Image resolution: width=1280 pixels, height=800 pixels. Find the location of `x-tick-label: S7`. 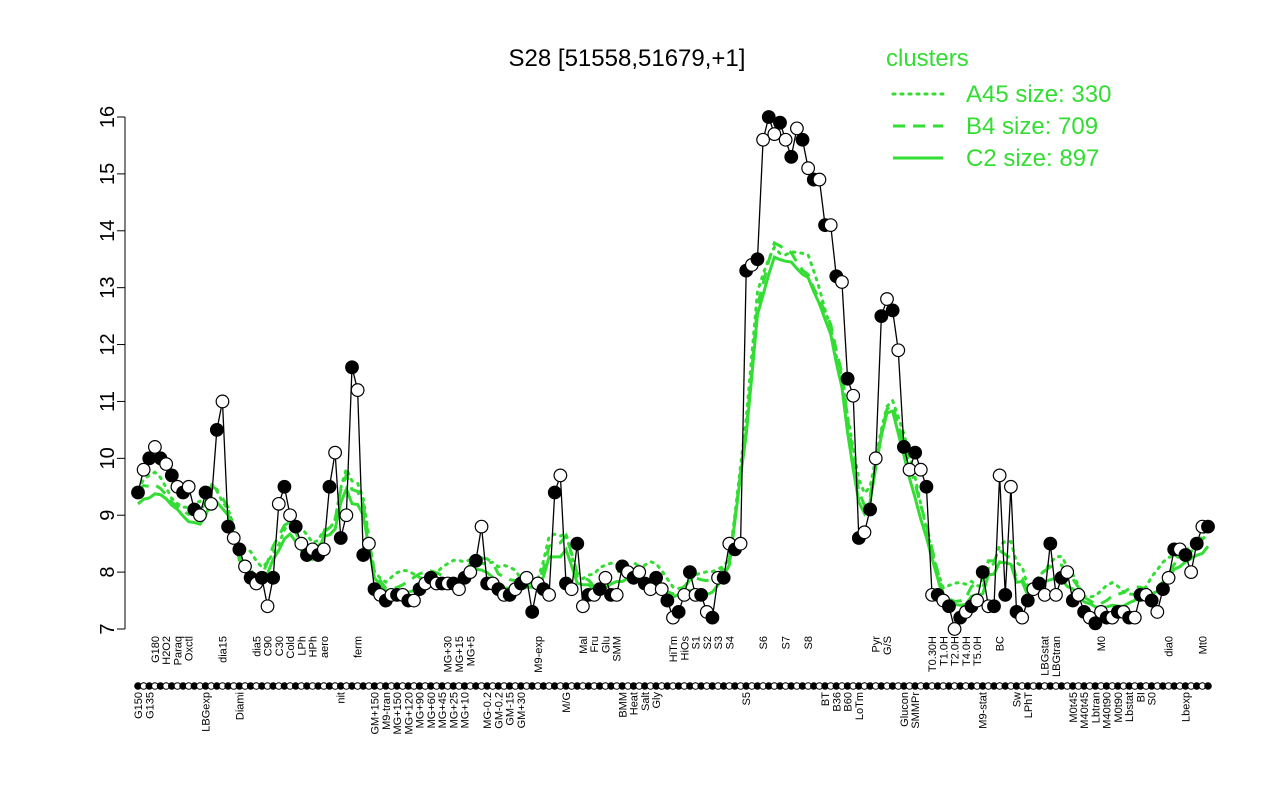

x-tick-label: S7 is located at coordinates (787, 642).